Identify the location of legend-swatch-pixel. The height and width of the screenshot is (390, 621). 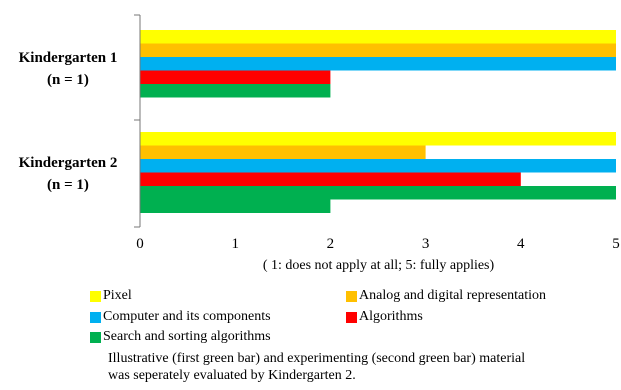
(95, 296).